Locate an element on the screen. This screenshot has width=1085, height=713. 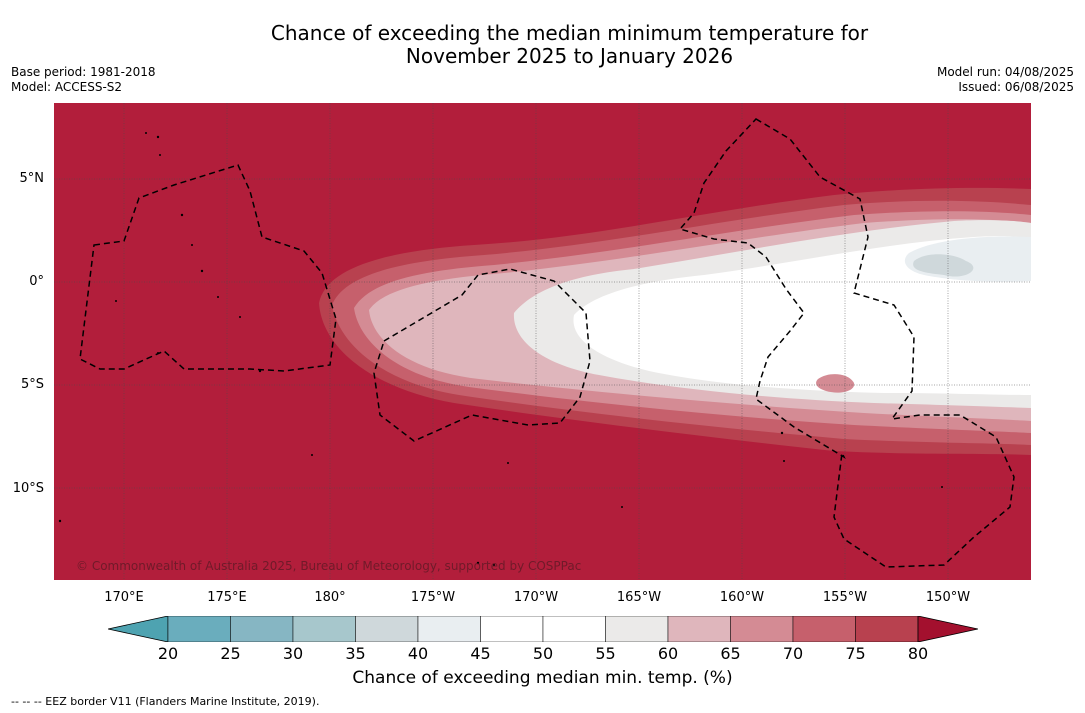
colorbar-tick-label: 75 is located at coordinates (855, 653).